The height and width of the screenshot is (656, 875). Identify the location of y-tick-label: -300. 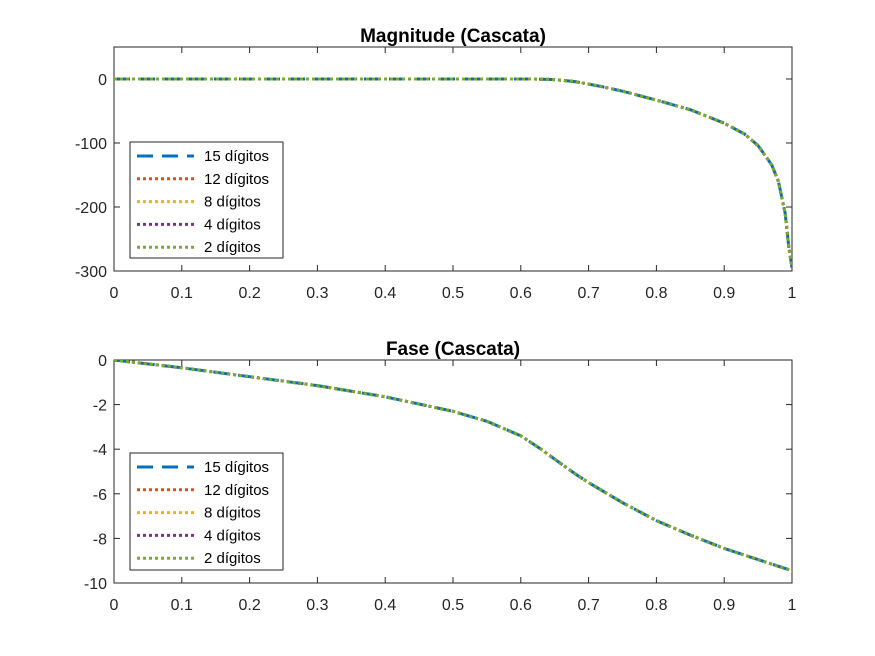
(91, 272).